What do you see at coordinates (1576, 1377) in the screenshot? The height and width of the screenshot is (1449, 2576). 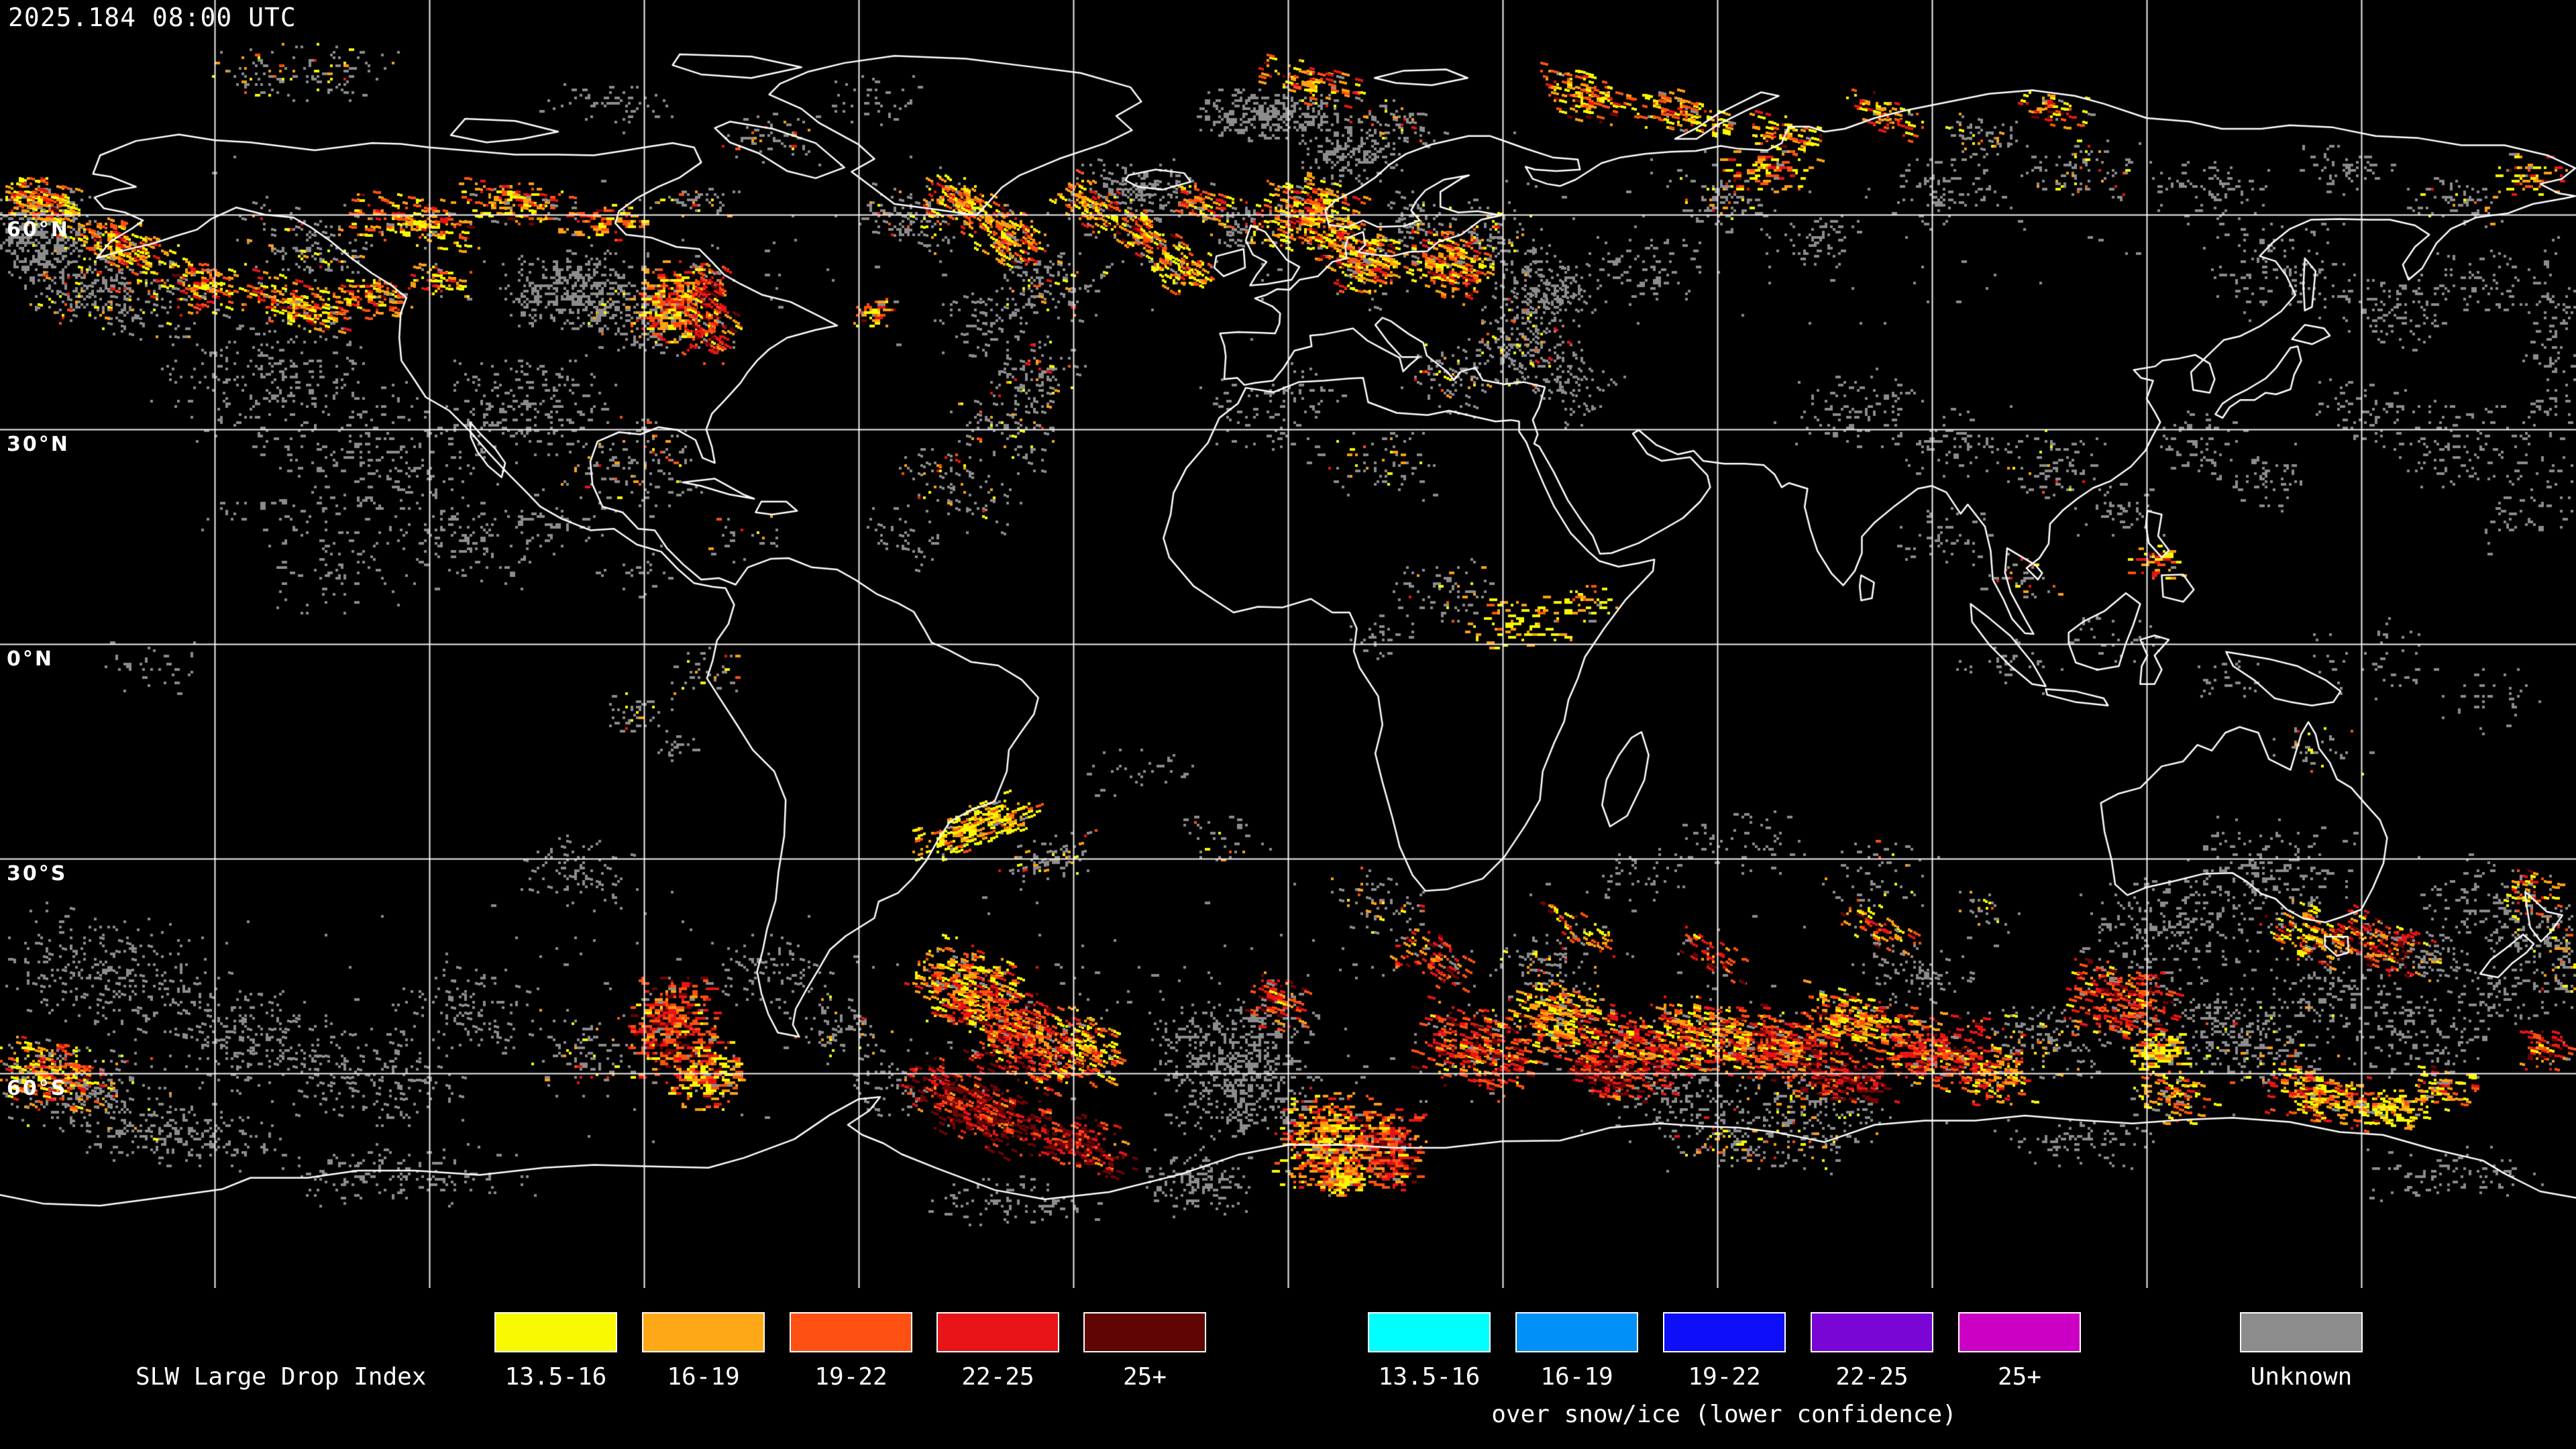 I see `legend-label-snowice-16-19: 16-19` at bounding box center [1576, 1377].